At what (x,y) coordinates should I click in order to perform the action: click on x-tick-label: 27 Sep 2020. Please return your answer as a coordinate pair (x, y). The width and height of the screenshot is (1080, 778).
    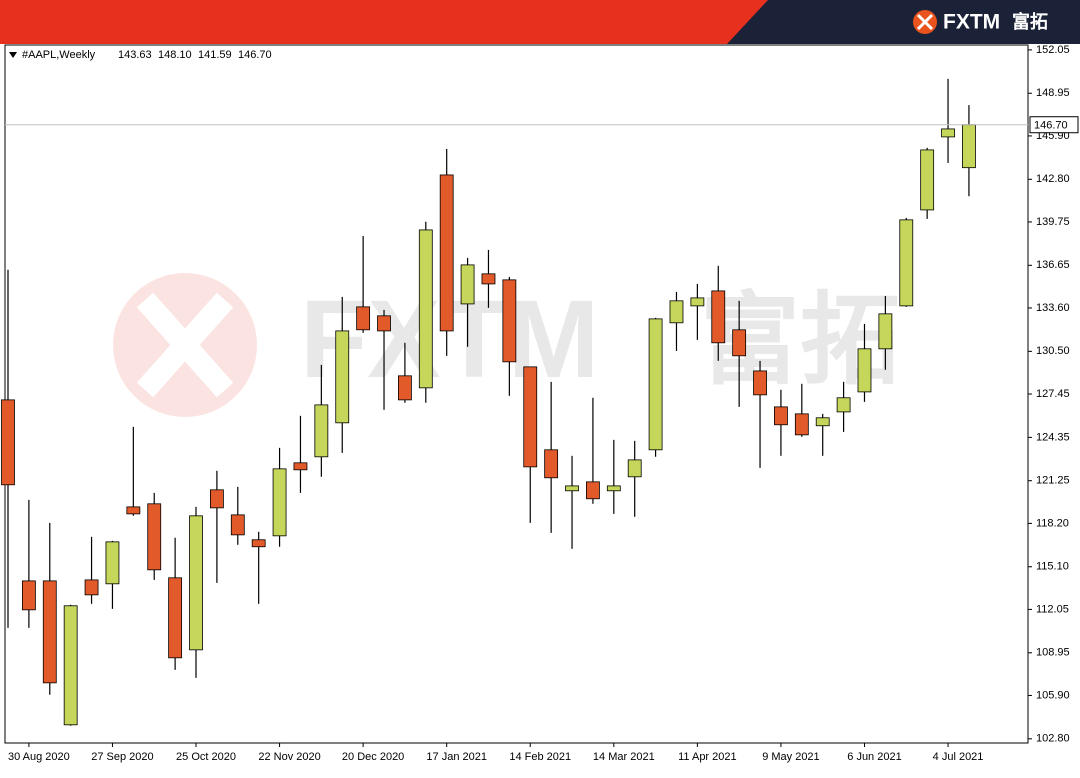
    Looking at the image, I should click on (122, 757).